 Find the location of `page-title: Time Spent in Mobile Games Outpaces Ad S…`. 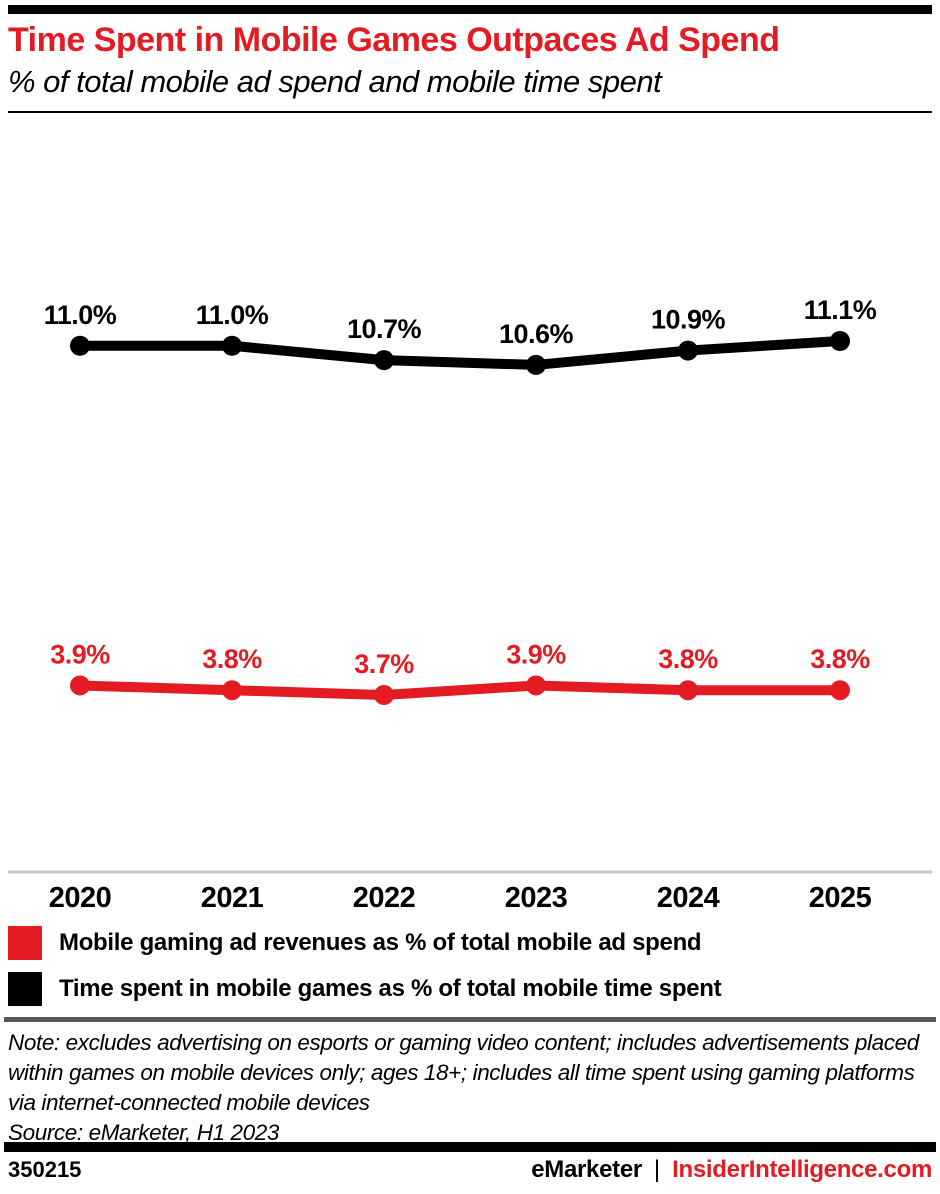

page-title: Time Spent in Mobile Games Outpaces Ad S… is located at coordinates (394, 40).